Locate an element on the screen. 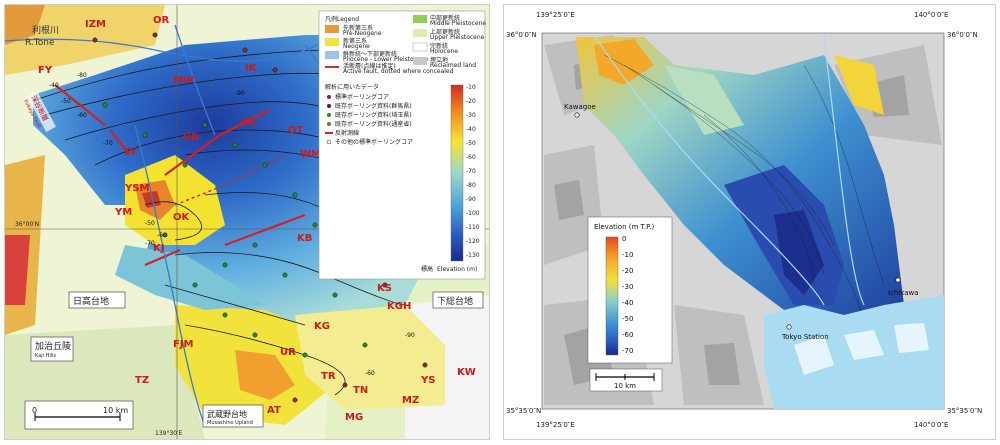  elevation-yellow-ne is located at coordinates (859, 85).